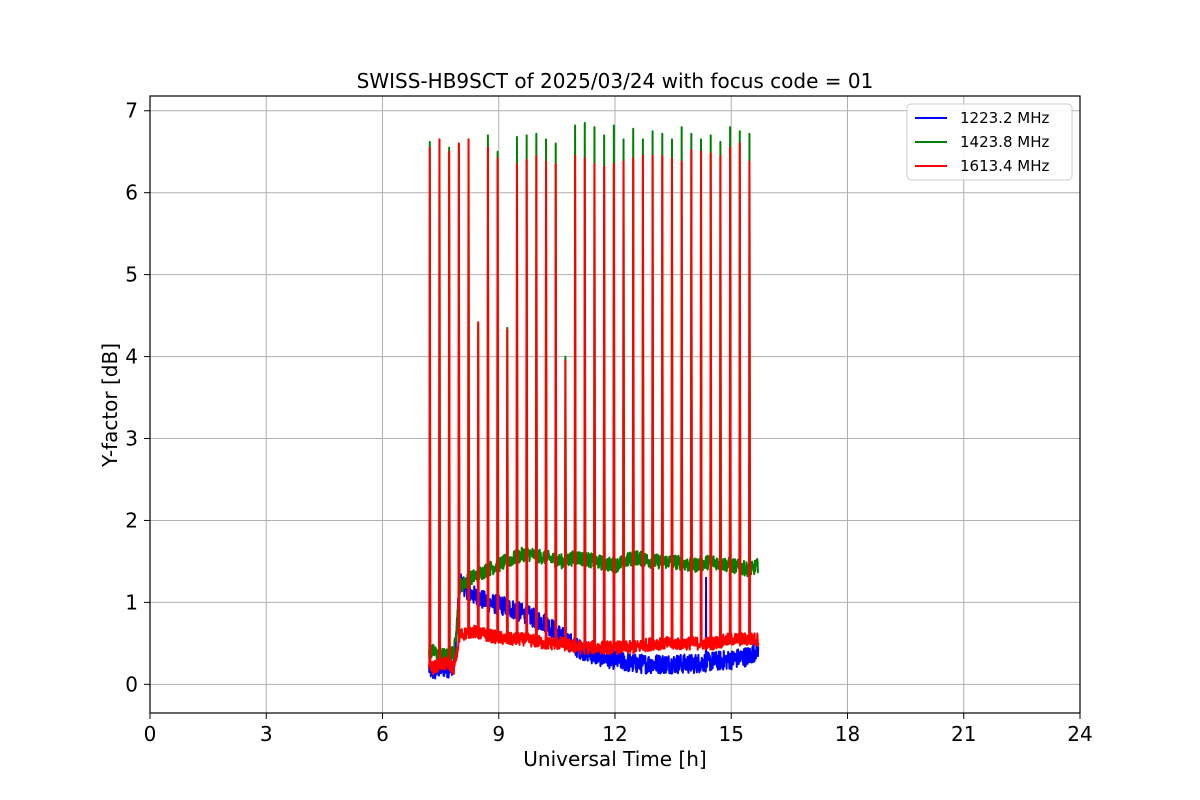 This screenshot has width=1200, height=800. I want to click on legend: 1223.2 MHz 1423.8 MHz 1613.4 MHz, so click(989, 142).